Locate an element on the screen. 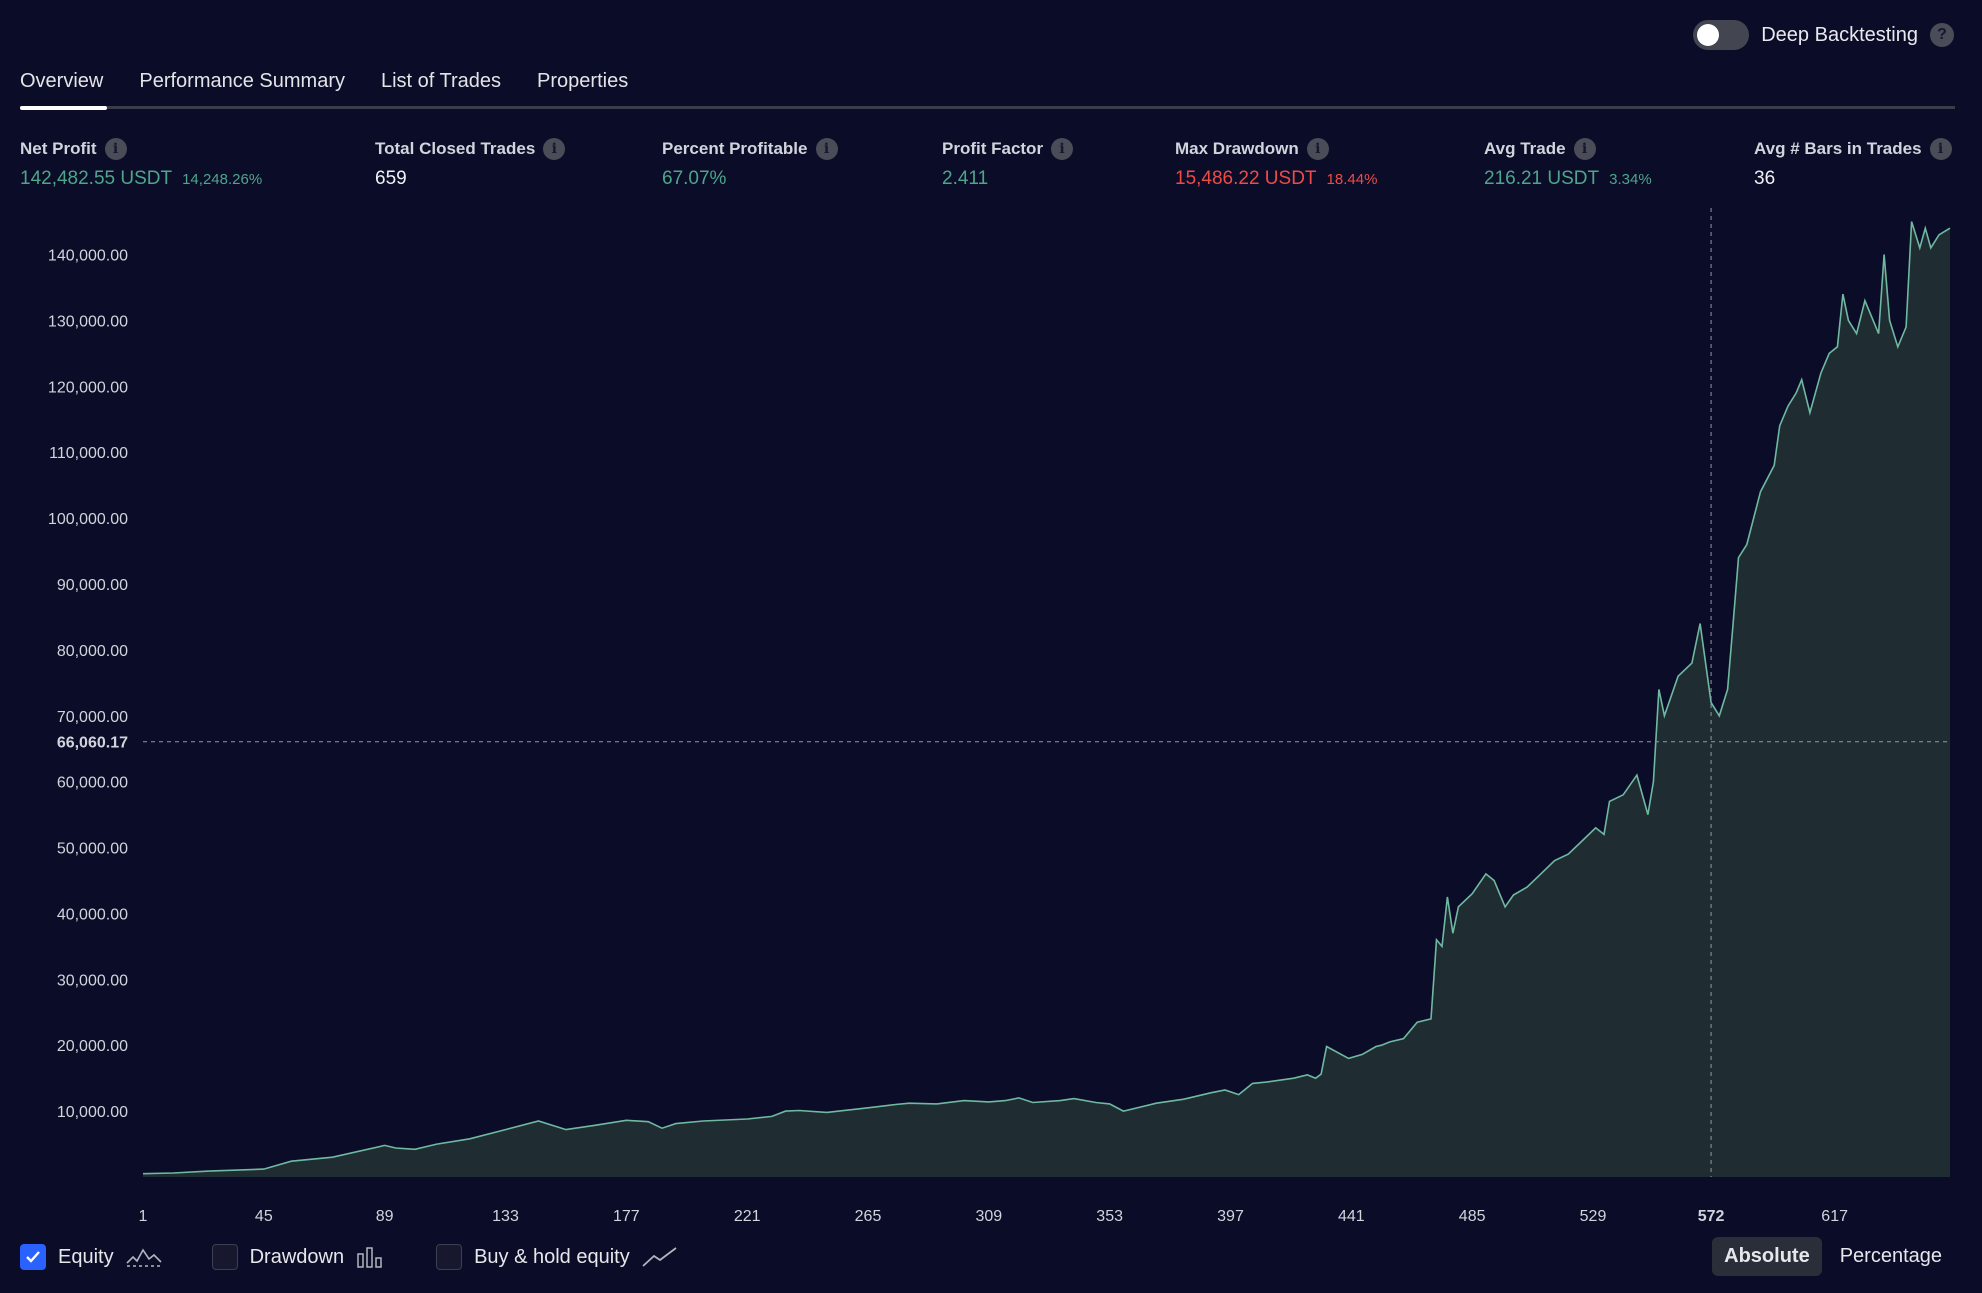 Image resolution: width=1982 pixels, height=1293 pixels. legend-equity: Equity is located at coordinates (91, 1257).